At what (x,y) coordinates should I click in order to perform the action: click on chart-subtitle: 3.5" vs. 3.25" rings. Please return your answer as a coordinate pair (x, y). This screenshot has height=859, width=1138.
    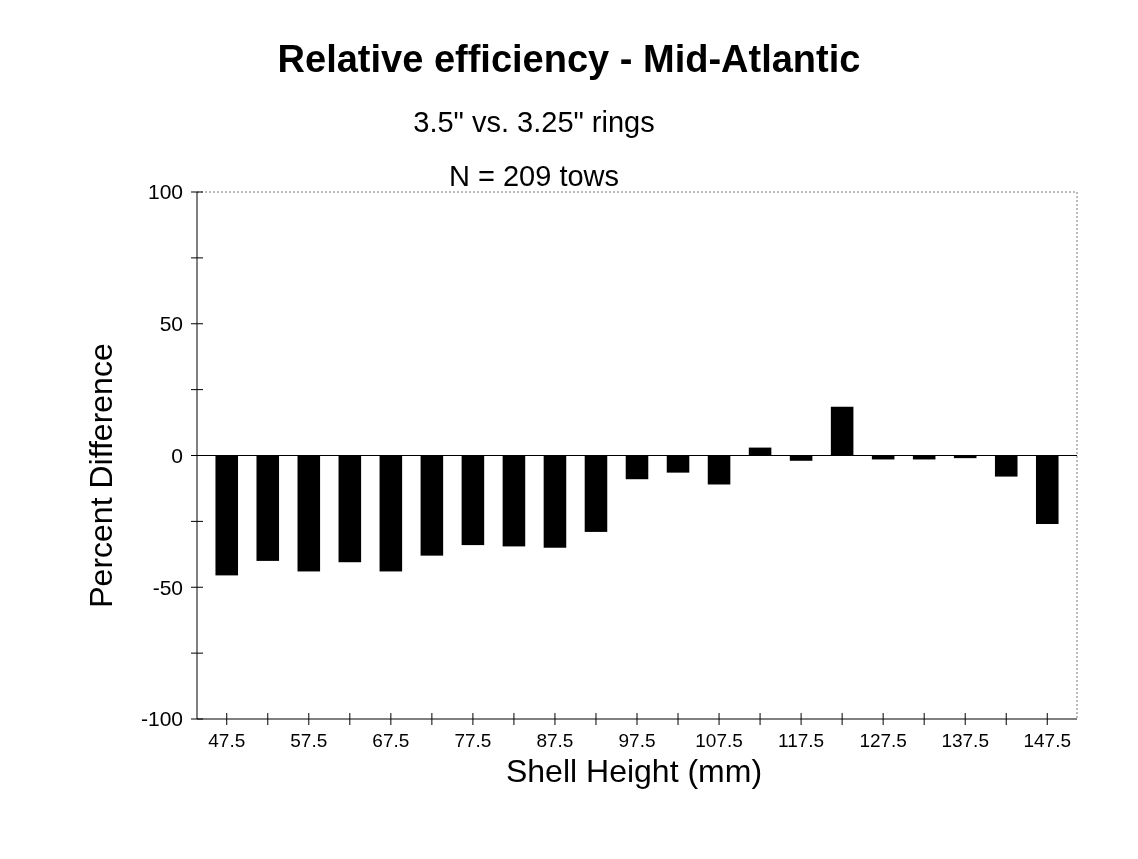
    Looking at the image, I should click on (534, 122).